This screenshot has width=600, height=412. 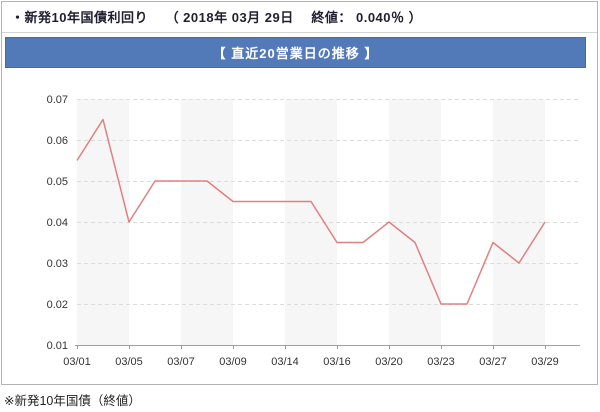 I want to click on svg-text: 03/05, so click(x=129, y=362).